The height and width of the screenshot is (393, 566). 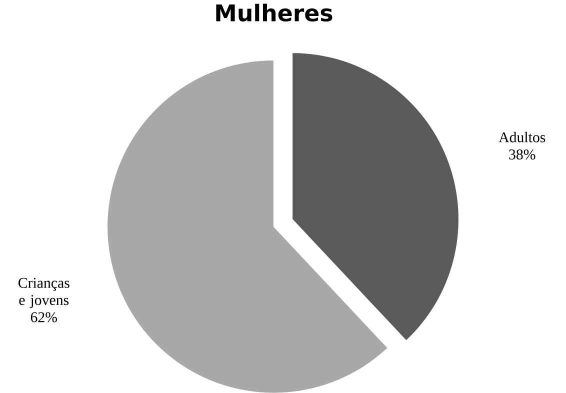 I want to click on chart-title: Mulheres, so click(x=274, y=13).